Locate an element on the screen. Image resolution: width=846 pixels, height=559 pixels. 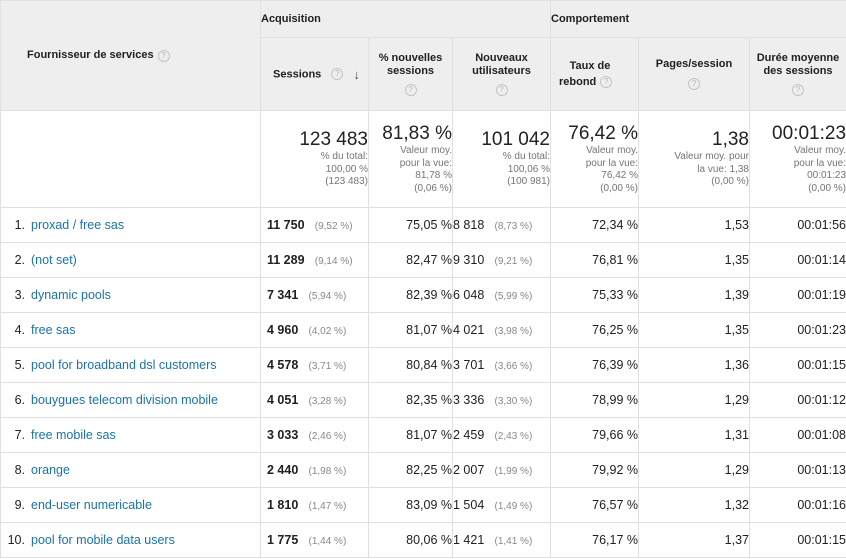
cell-bounce: 76,81 % is located at coordinates (594, 260).